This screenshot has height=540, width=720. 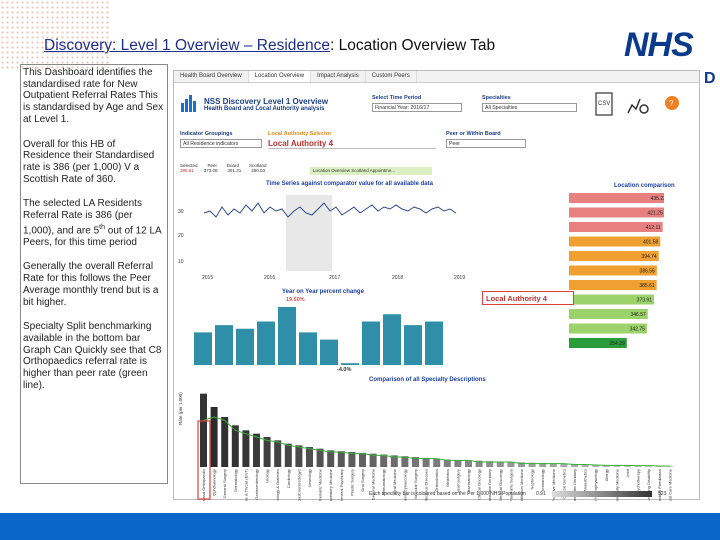 I want to click on bottom-bar, so click(x=360, y=526).